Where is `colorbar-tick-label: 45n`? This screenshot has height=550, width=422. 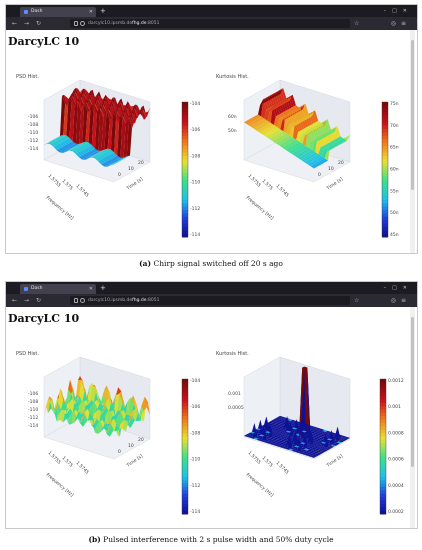 colorbar-tick-label: 45n is located at coordinates (394, 235).